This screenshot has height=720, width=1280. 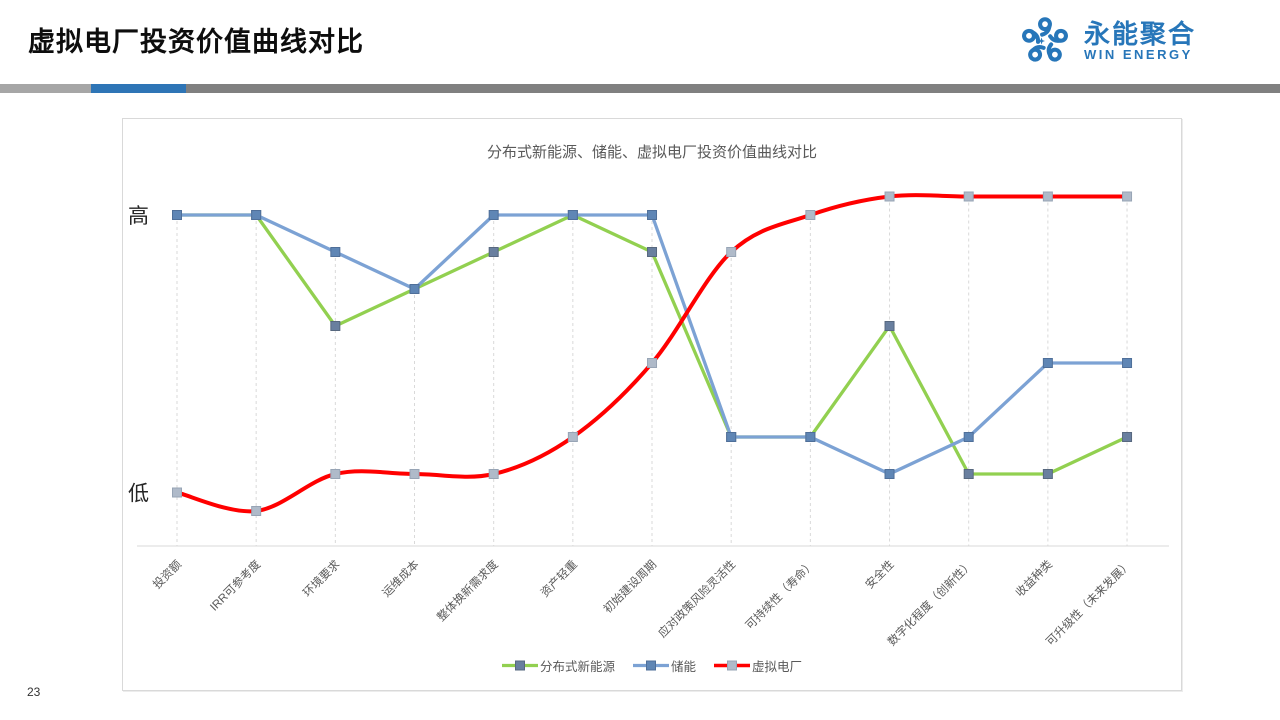 I want to click on y-axis-low-label: 低, so click(x=138, y=494).